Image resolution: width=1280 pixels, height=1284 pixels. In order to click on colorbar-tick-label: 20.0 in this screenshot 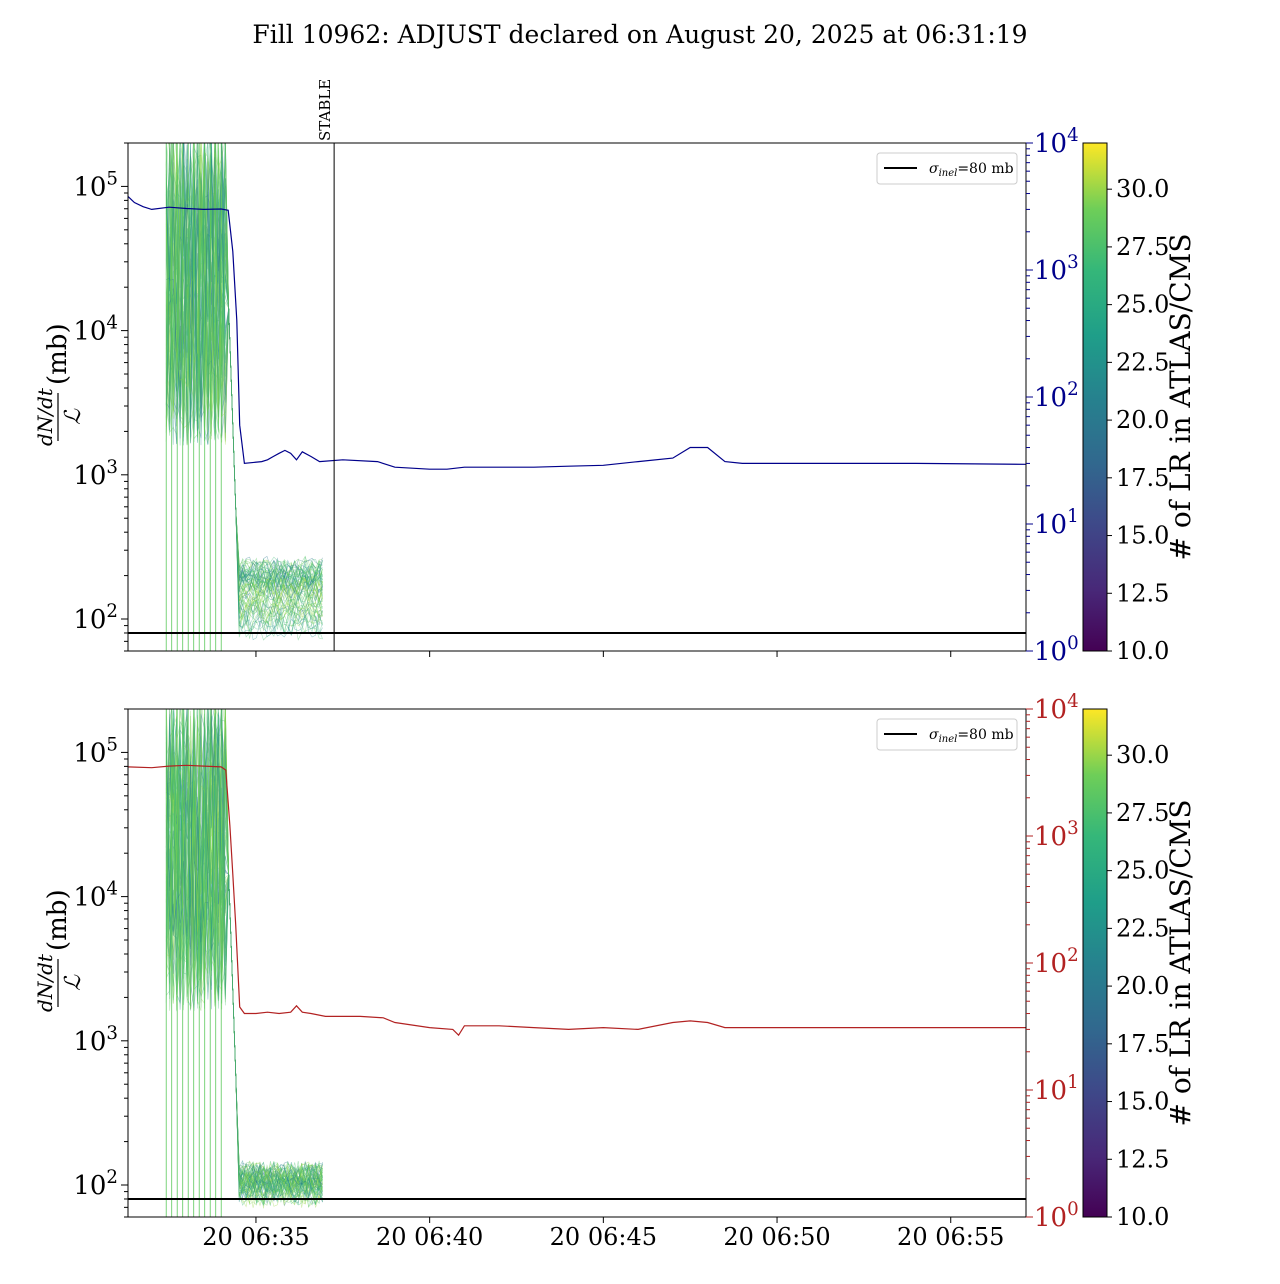, I will do `click(1142, 420)`.